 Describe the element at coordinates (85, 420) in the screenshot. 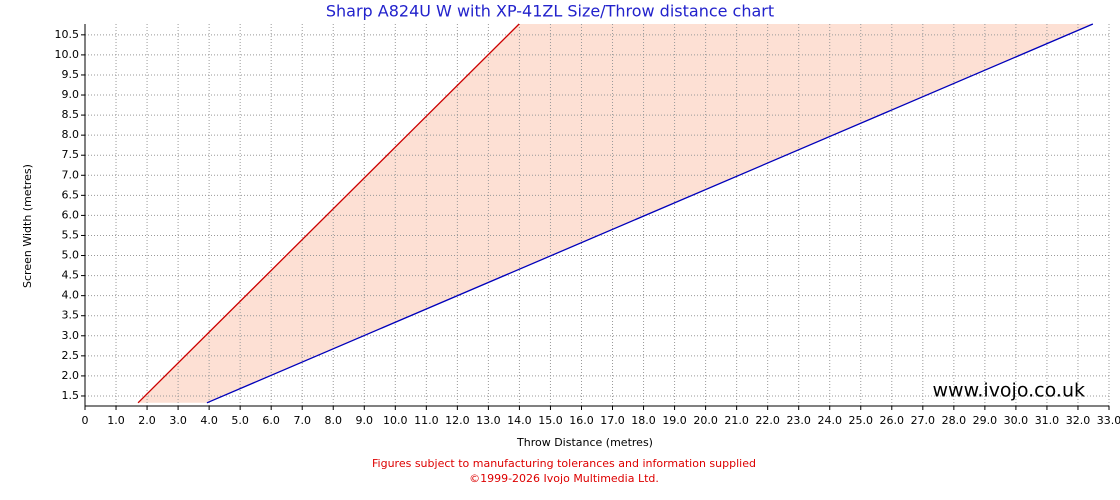

I see `x-tick-label: 0` at that location.